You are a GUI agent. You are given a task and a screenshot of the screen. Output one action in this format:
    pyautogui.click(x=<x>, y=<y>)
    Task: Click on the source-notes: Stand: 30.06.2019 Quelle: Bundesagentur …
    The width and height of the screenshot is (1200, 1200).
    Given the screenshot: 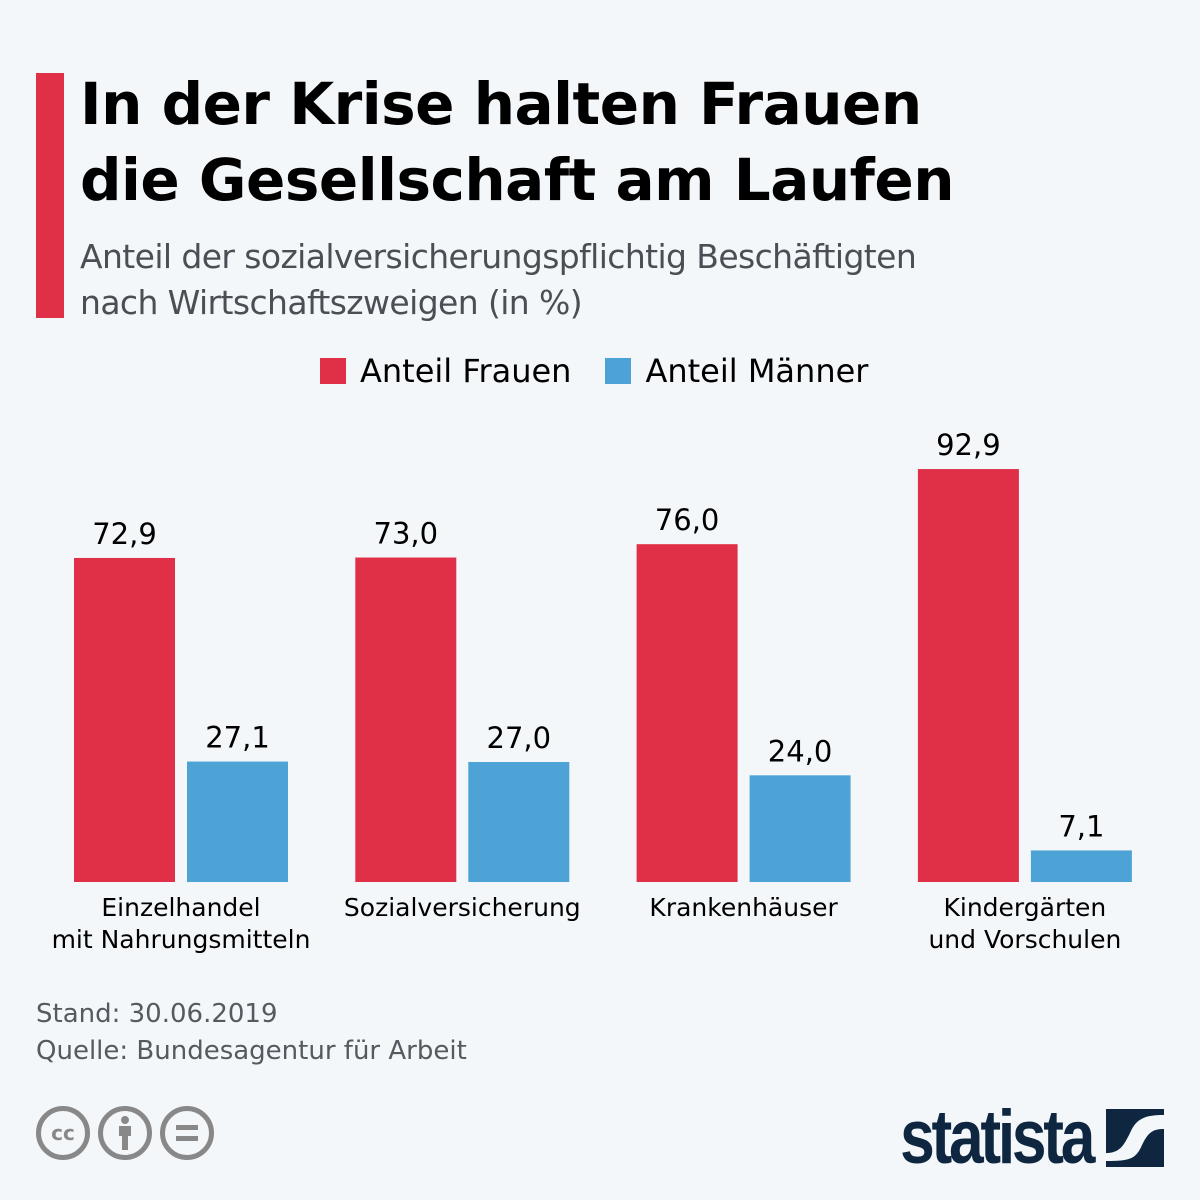 What is the action you would take?
    pyautogui.click(x=251, y=1033)
    